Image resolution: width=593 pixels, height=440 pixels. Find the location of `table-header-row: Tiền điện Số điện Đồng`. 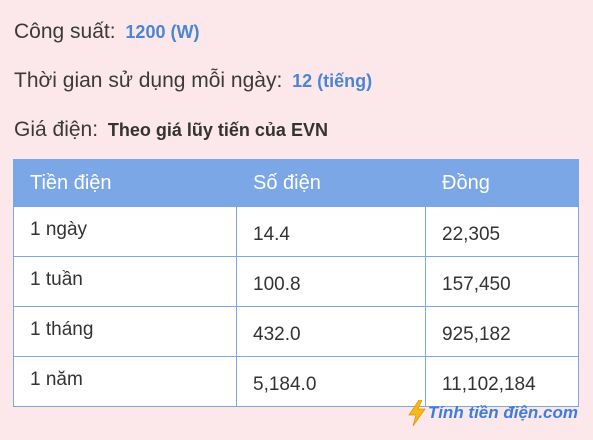

table-header-row: Tiền điện Số điện Đồng is located at coordinates (296, 183).